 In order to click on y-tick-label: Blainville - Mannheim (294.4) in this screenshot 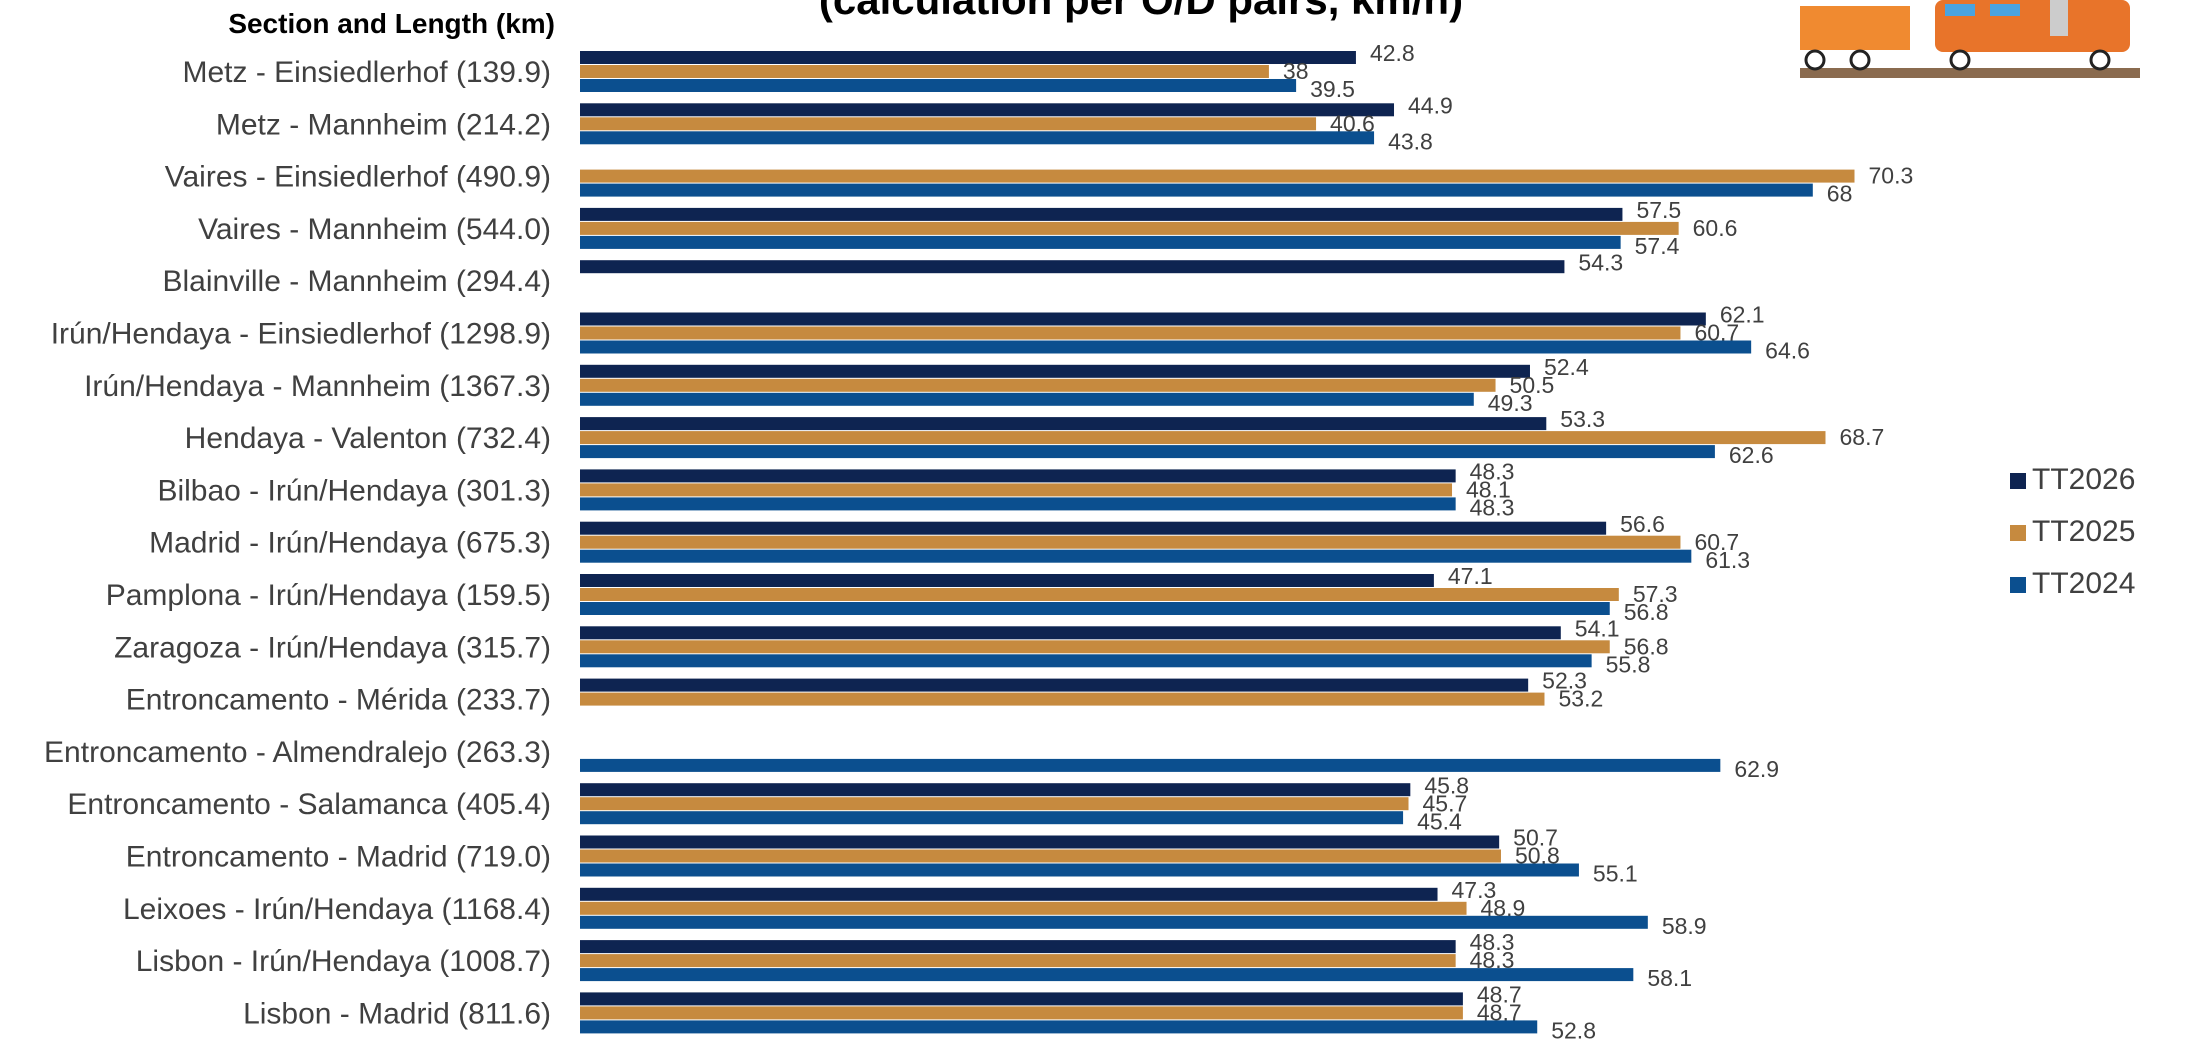, I will do `click(356, 281)`.